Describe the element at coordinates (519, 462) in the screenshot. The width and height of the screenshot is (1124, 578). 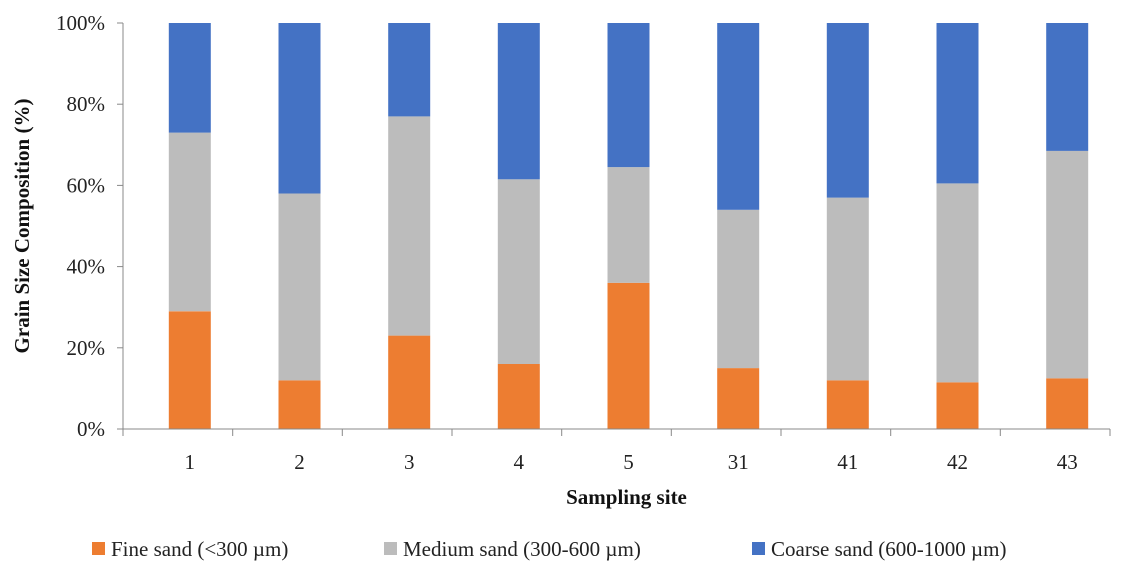
I see `x-tick-label: 4` at that location.